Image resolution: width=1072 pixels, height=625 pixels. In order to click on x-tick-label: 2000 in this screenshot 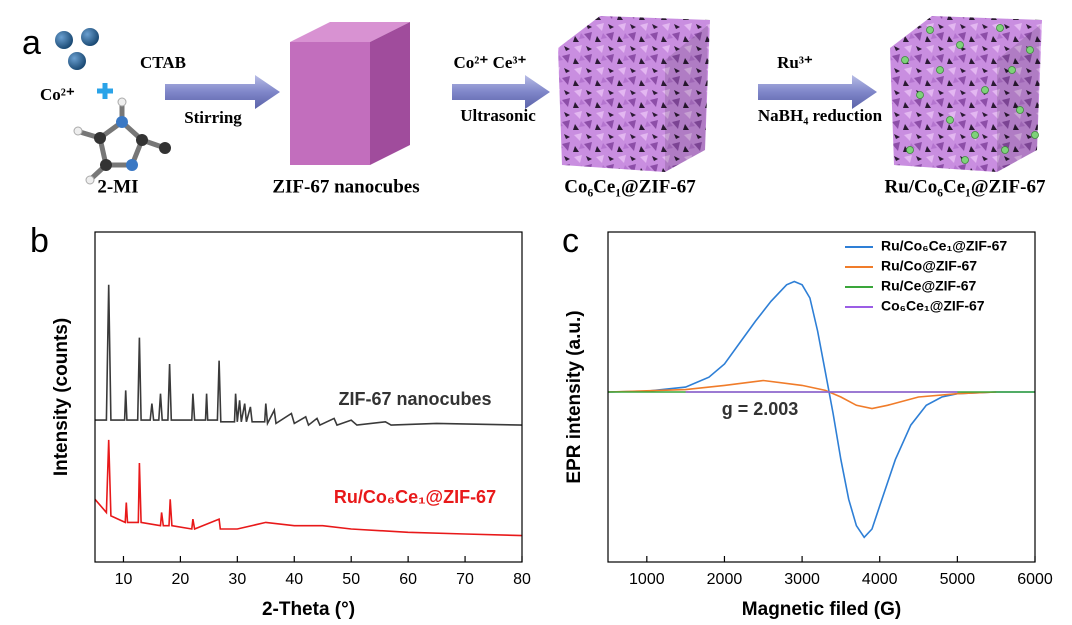, I will do `click(725, 579)`.